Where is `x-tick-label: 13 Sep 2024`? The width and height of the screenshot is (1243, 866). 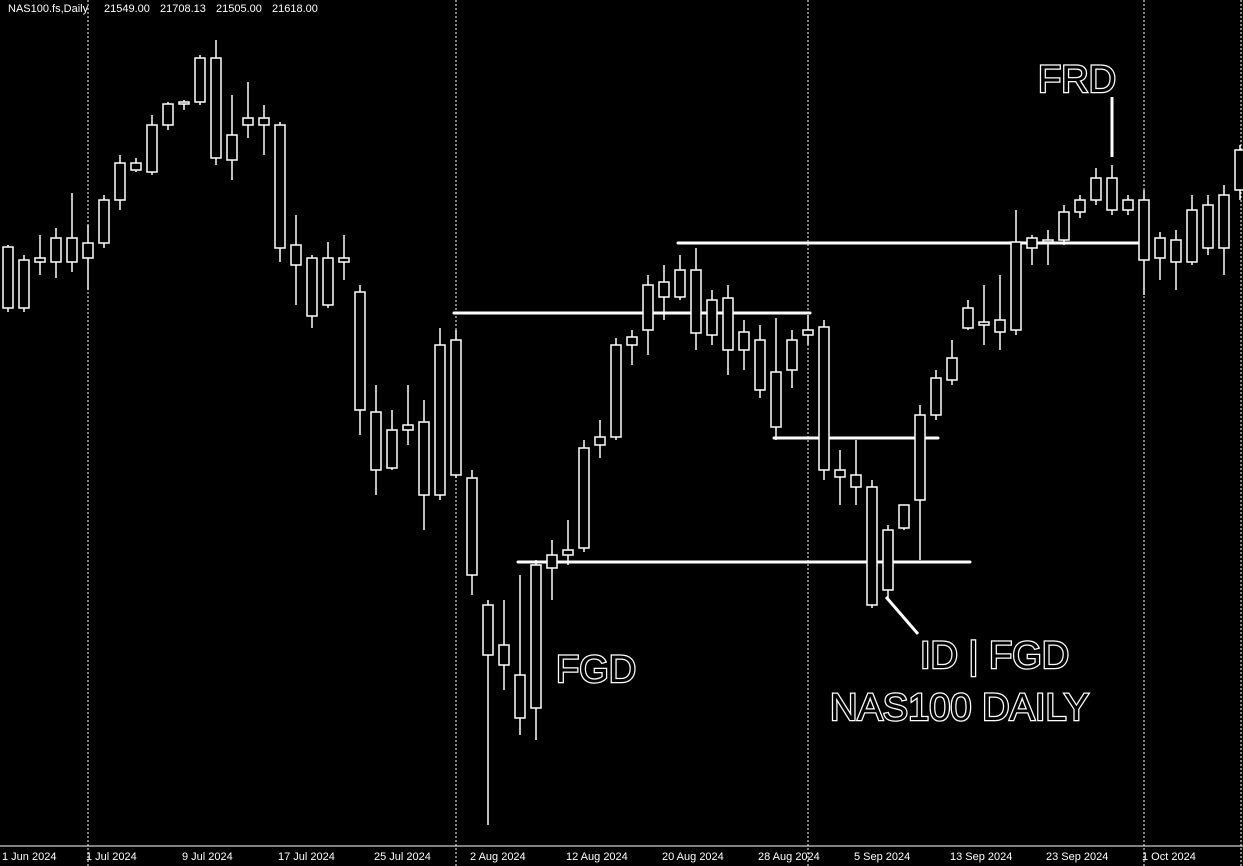
x-tick-label: 13 Sep 2024 is located at coordinates (981, 857).